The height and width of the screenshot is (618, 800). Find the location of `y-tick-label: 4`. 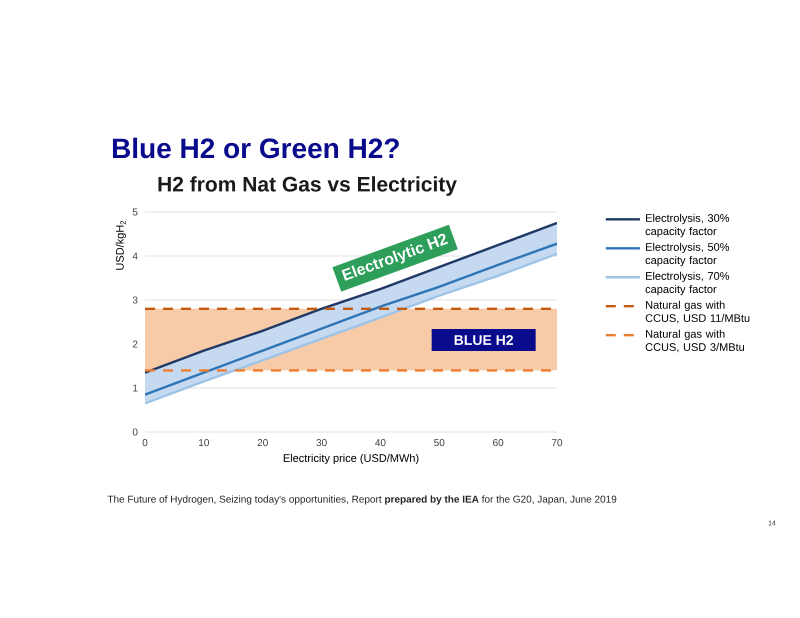

y-tick-label: 4 is located at coordinates (135, 256).